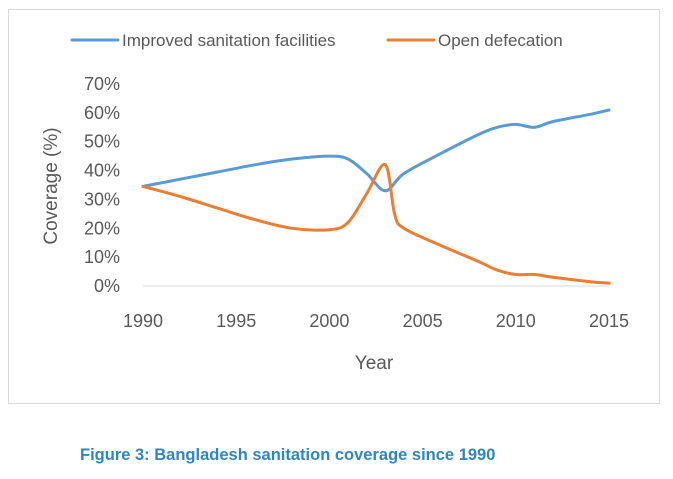  I want to click on y-tick-label: 20%, so click(102, 228).